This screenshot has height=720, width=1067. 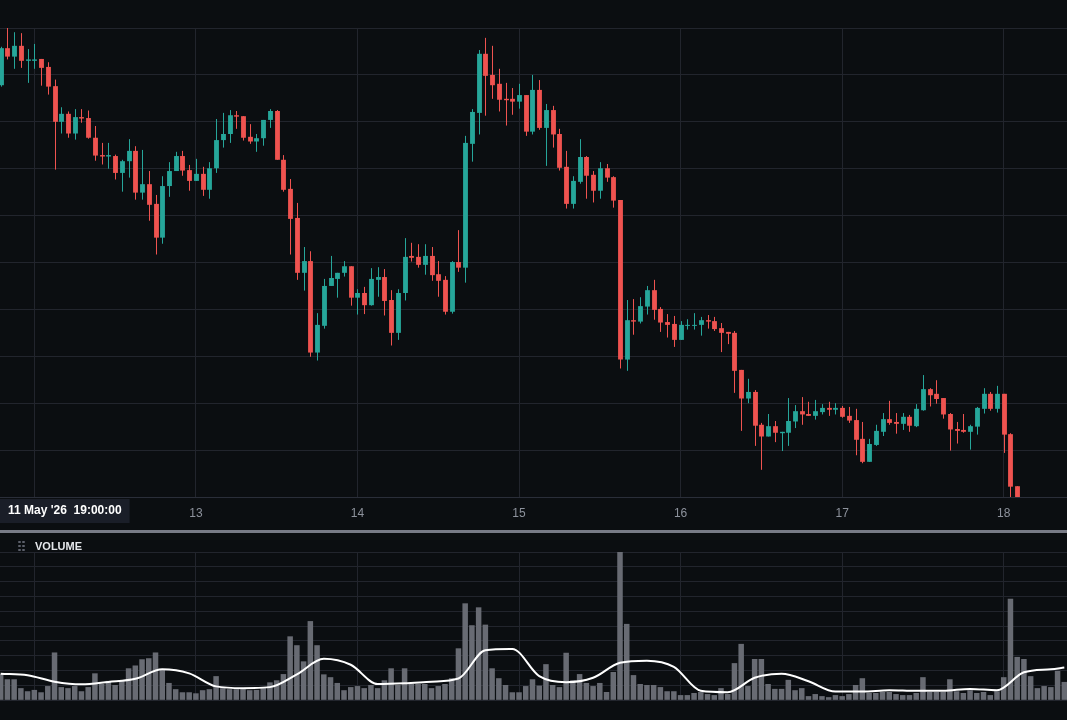 I want to click on chart-title: VOLUME, so click(x=59, y=546).